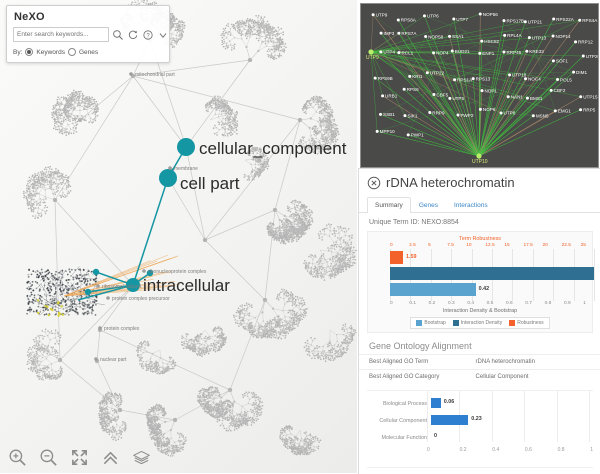  I want to click on search-icon, so click(118, 35).